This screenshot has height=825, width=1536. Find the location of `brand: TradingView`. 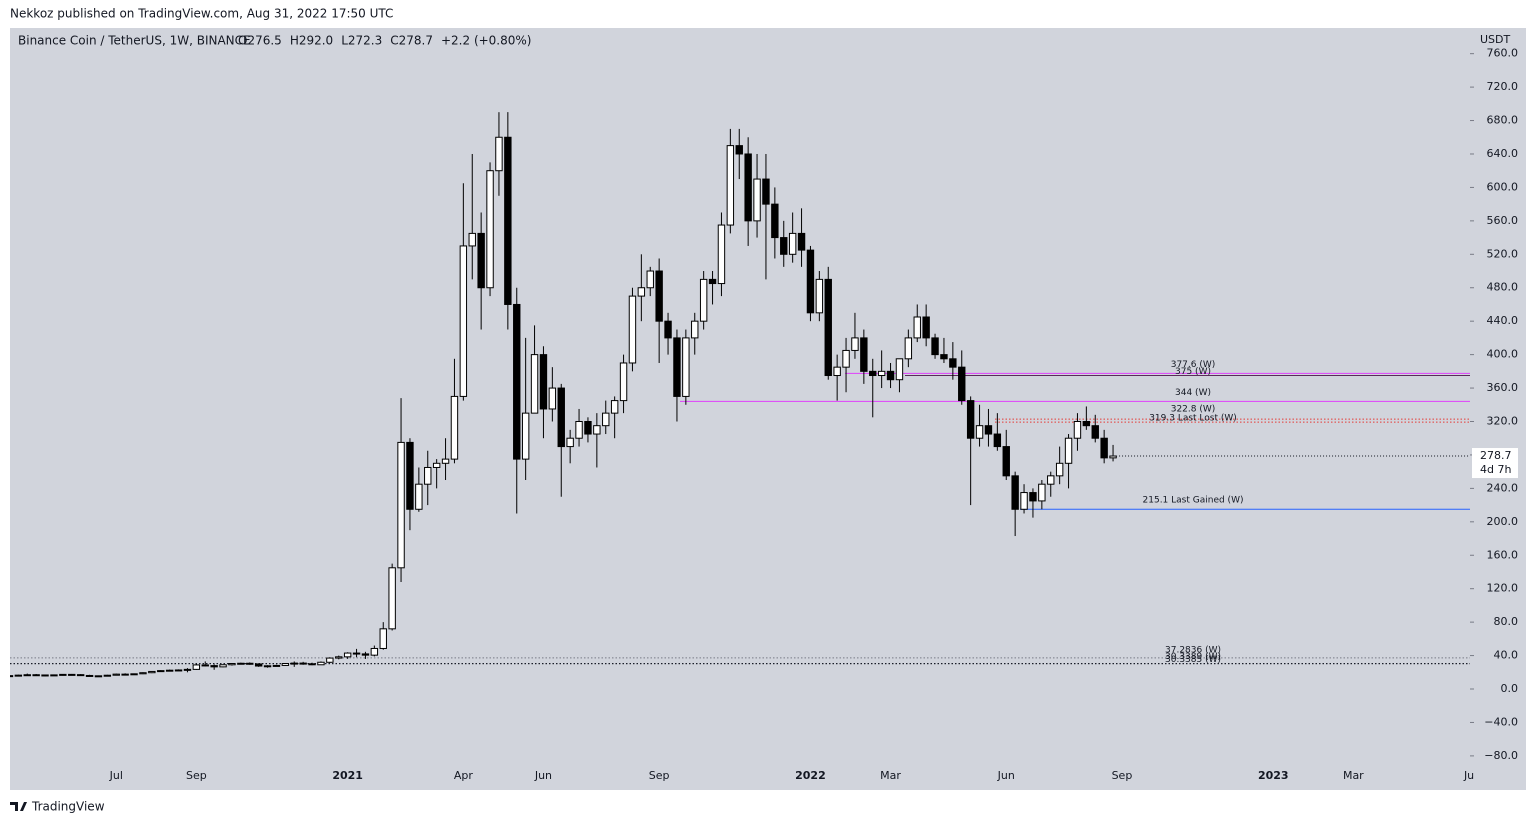

brand: TradingView is located at coordinates (57, 807).